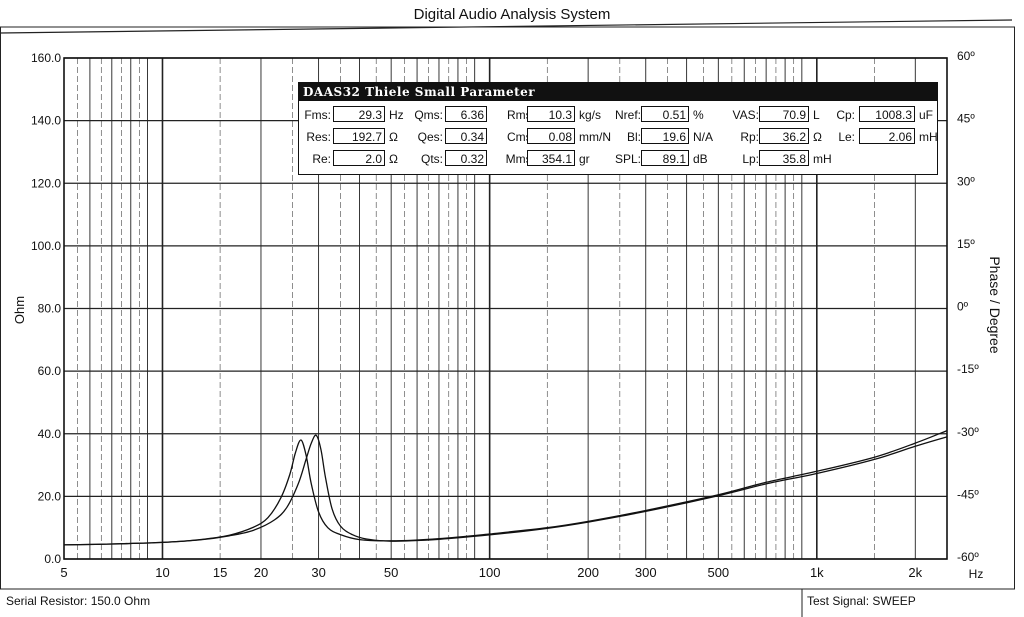  What do you see at coordinates (646, 572) in the screenshot?
I see `x-tick-label: 300` at bounding box center [646, 572].